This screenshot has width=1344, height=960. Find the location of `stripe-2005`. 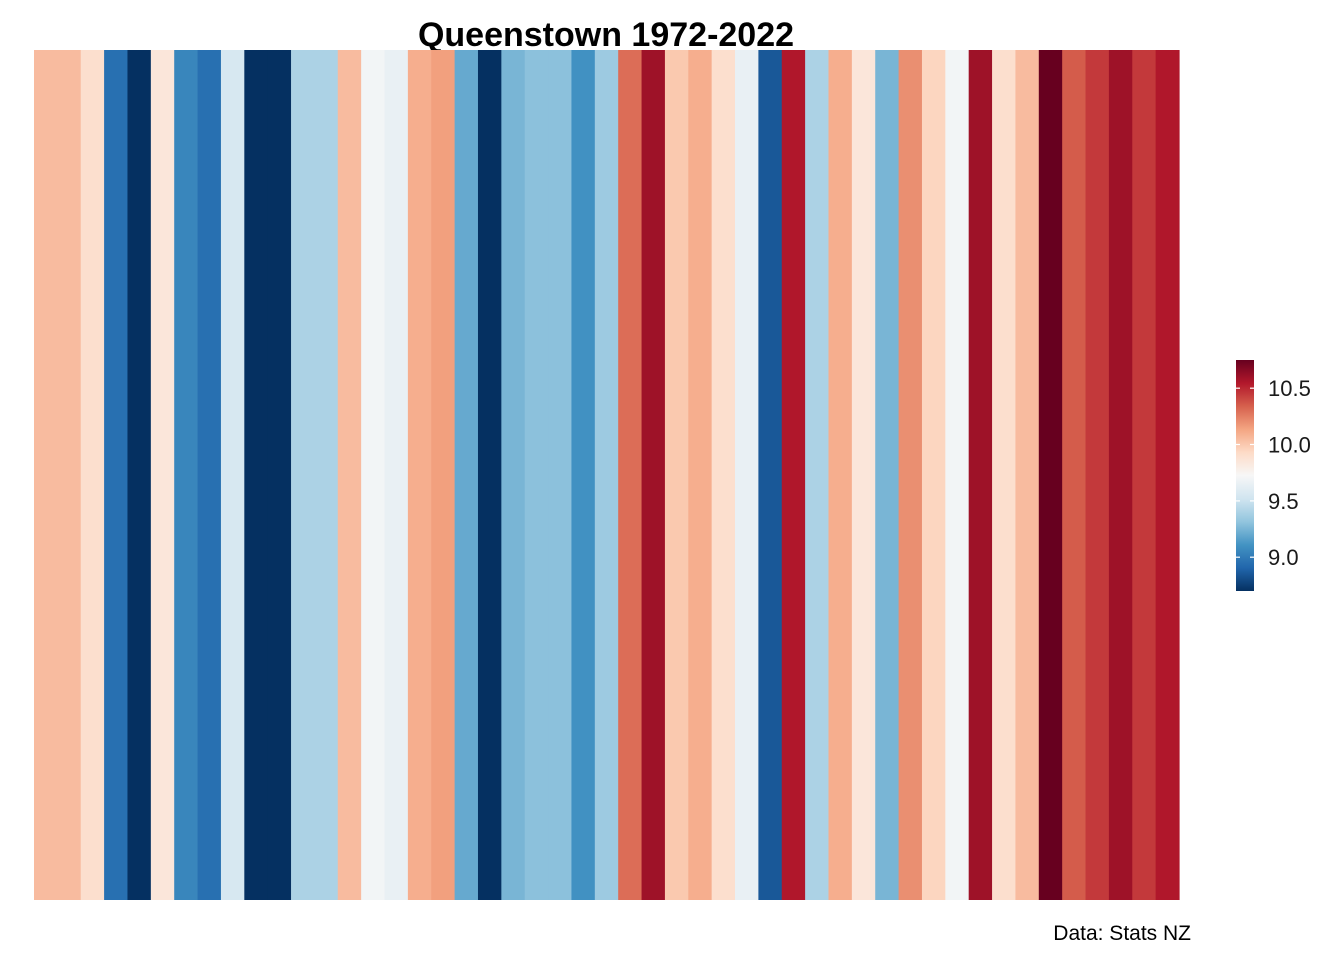

stripe-2005 is located at coordinates (817, 475).